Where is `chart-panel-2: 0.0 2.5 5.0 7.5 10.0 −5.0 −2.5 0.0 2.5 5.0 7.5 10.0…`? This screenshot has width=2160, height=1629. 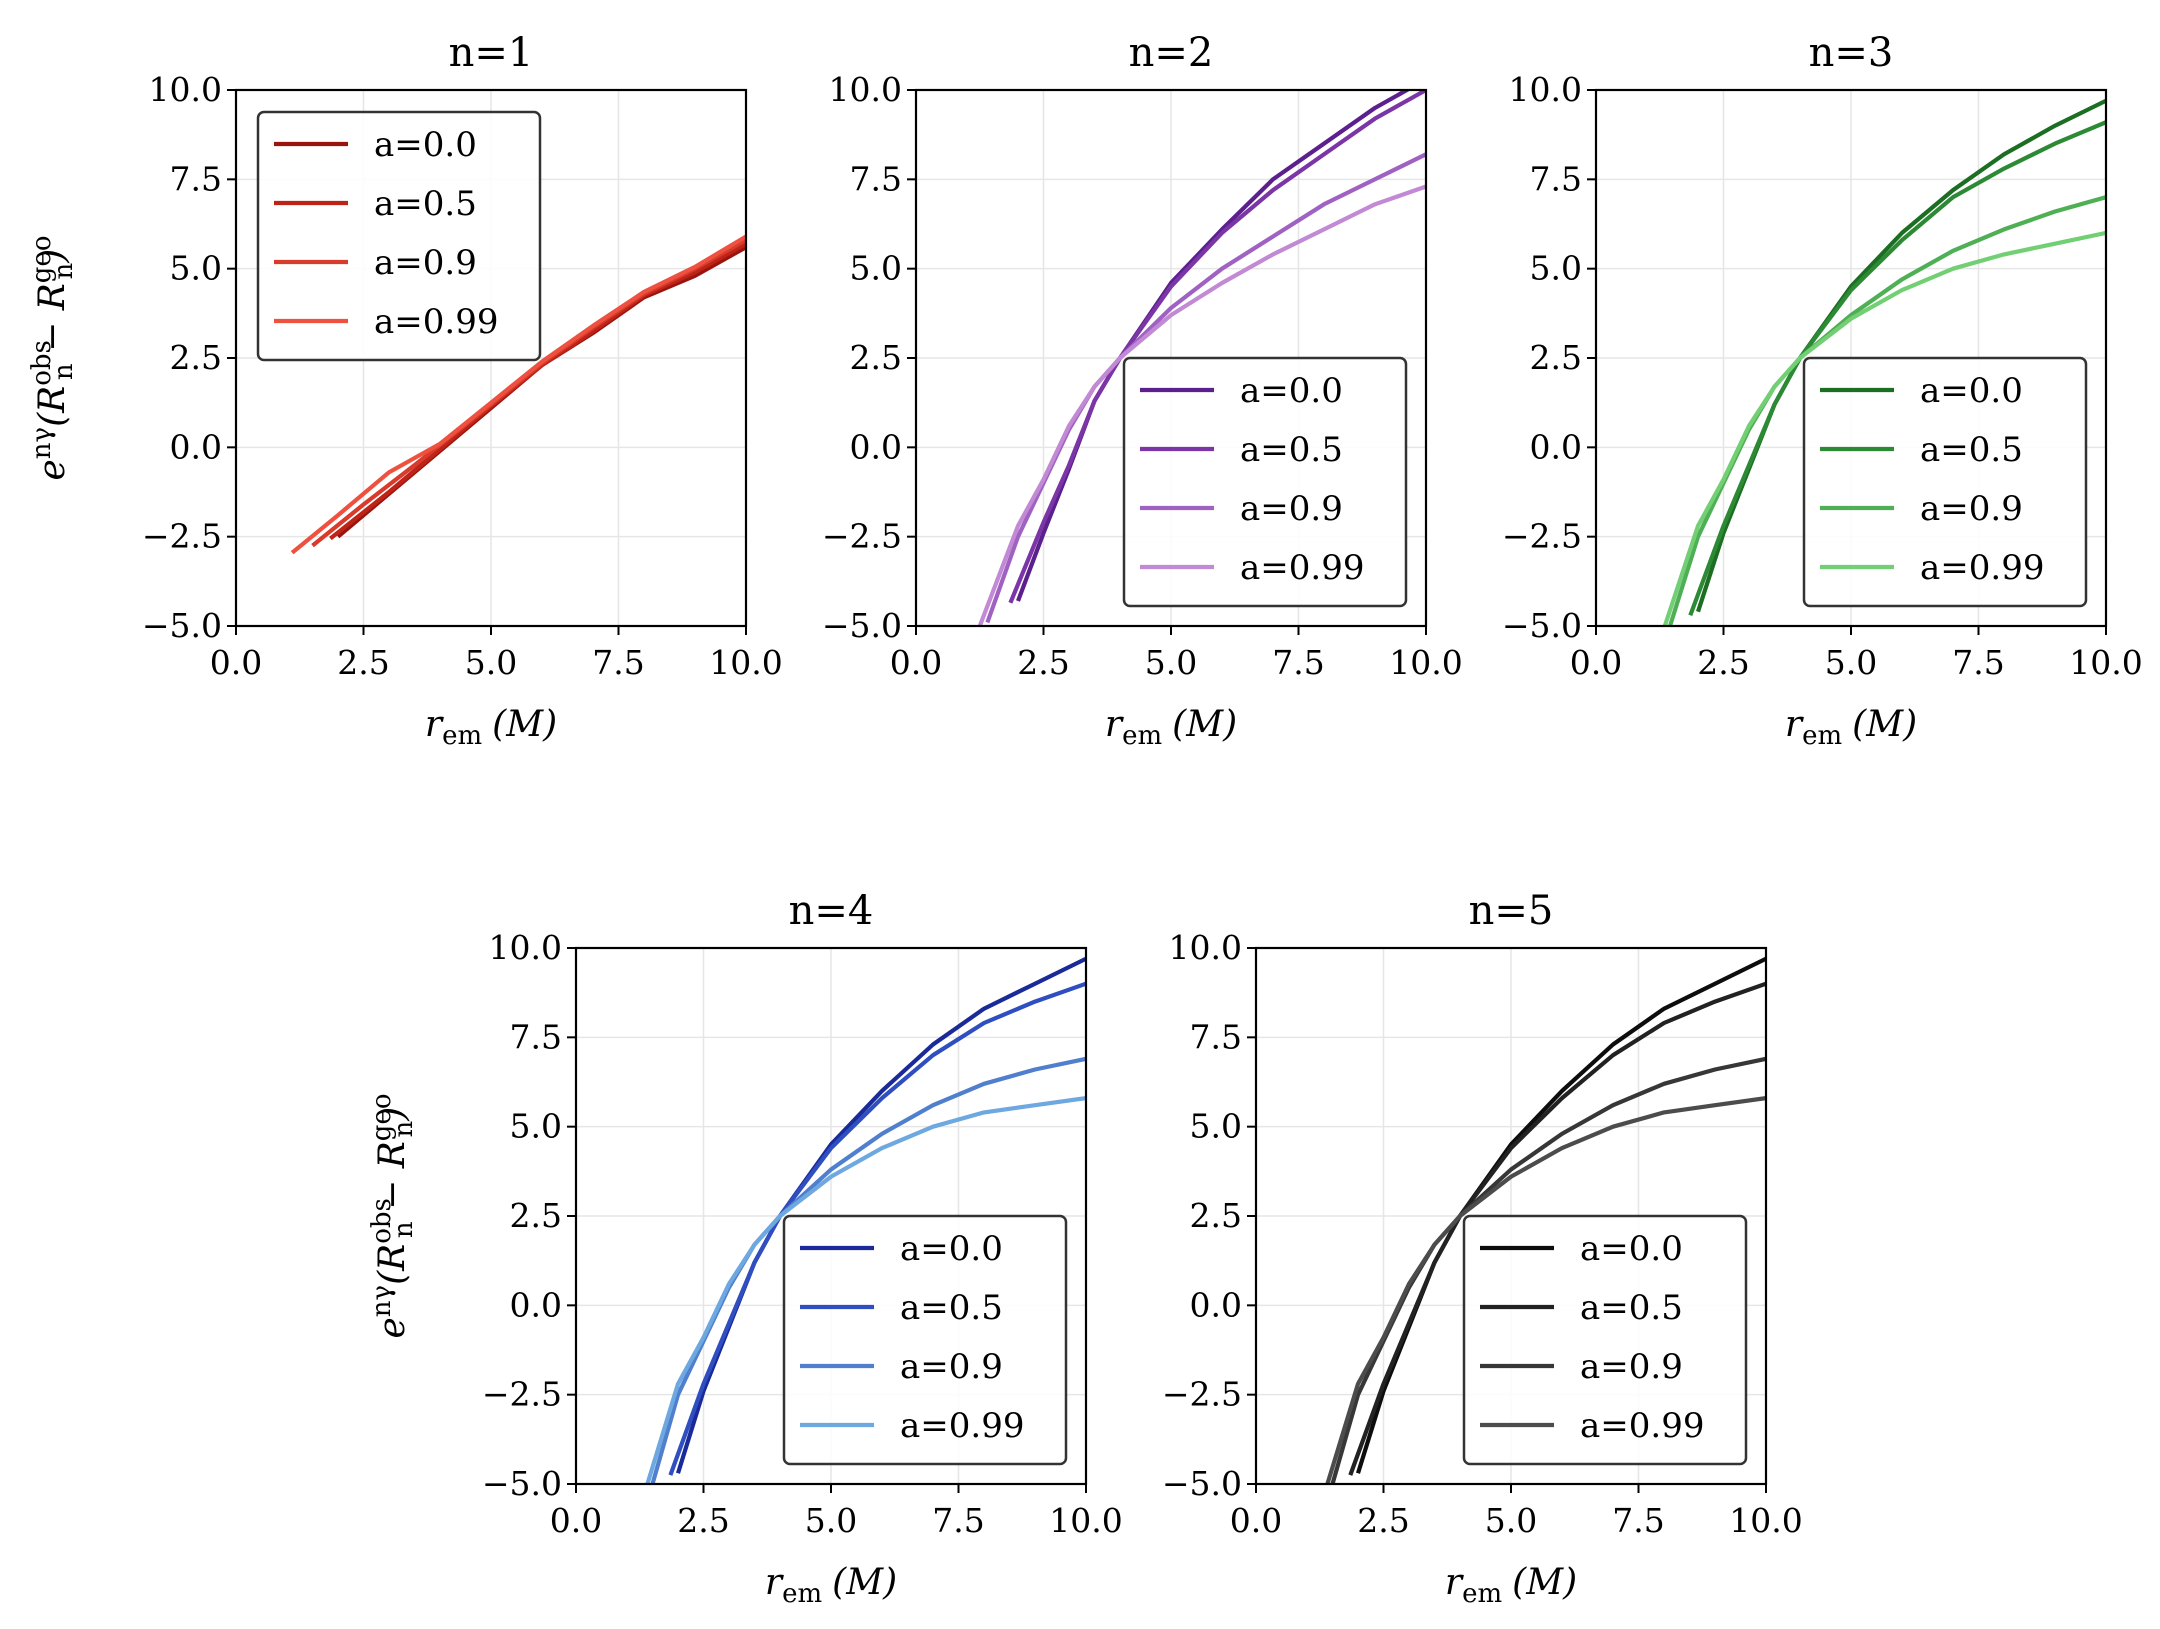 chart-panel-2: 0.0 2.5 5.0 7.5 10.0 −5.0 −2.5 0.0 2.5 5.0 7.5 10.0… is located at coordinates (1142, 390).